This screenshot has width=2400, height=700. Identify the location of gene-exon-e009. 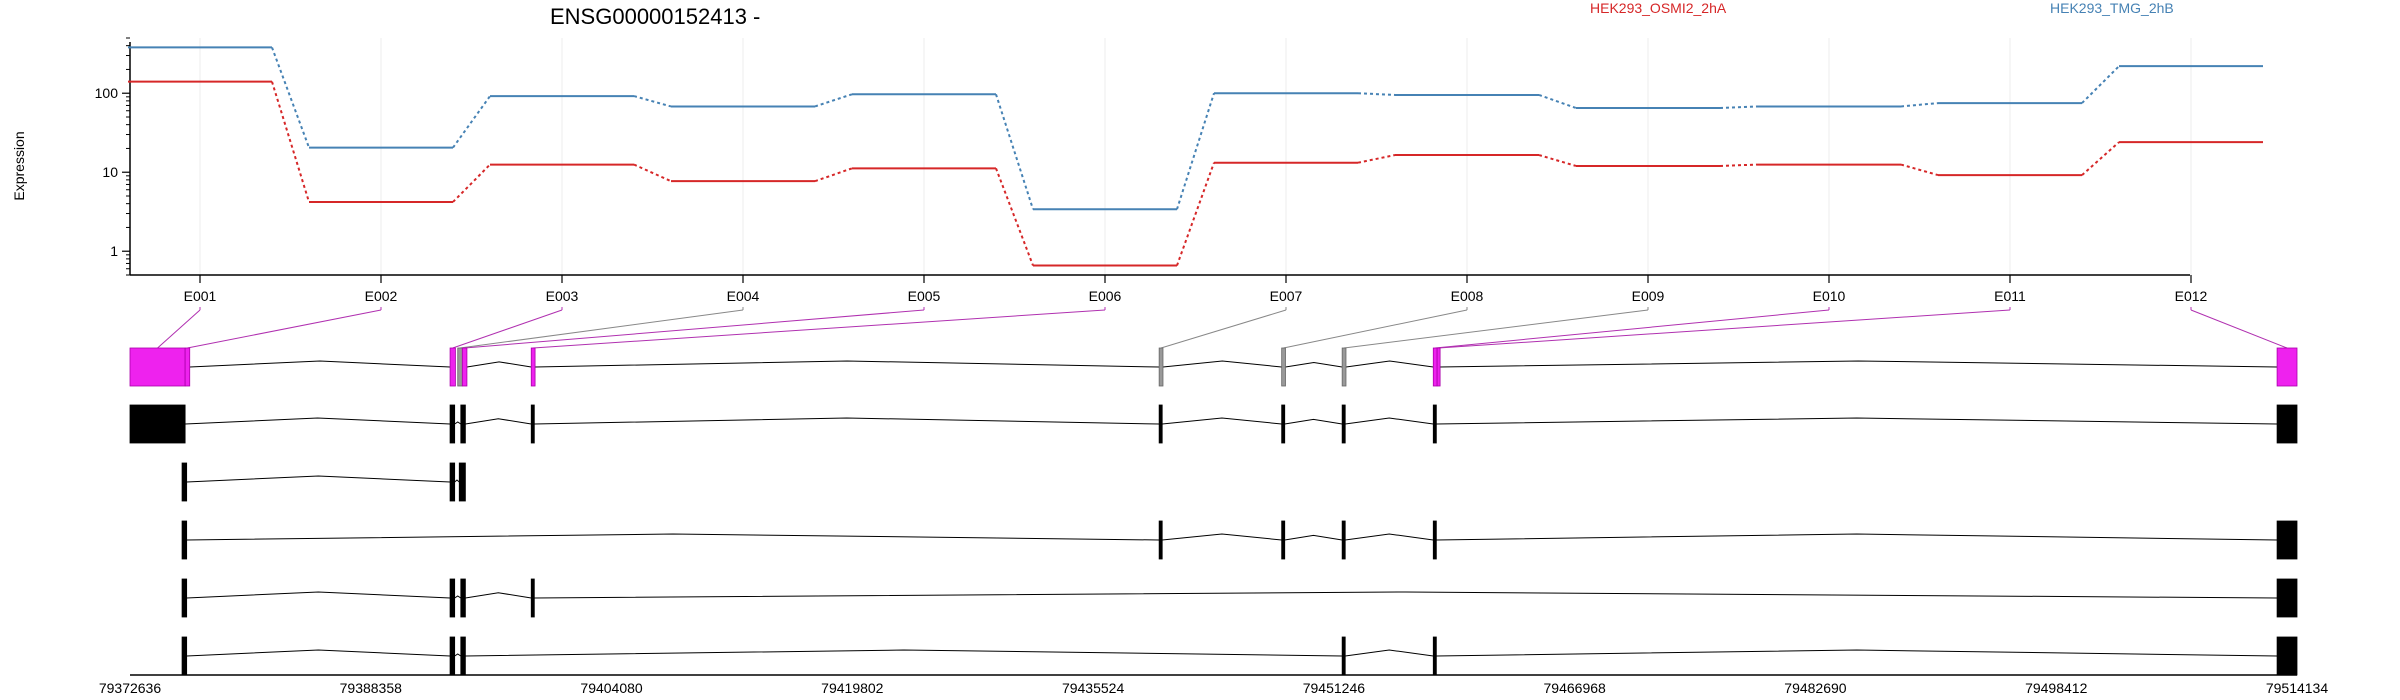
(1344, 367).